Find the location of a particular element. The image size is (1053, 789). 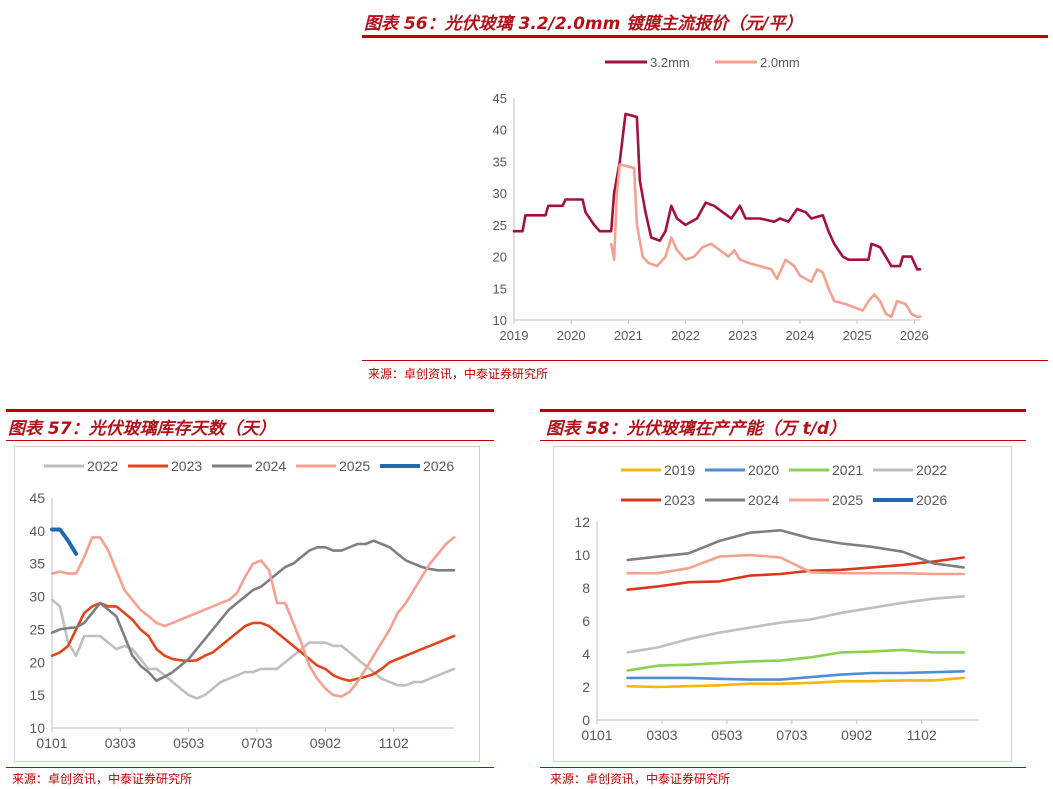

series-line-2019 is located at coordinates (796, 682).